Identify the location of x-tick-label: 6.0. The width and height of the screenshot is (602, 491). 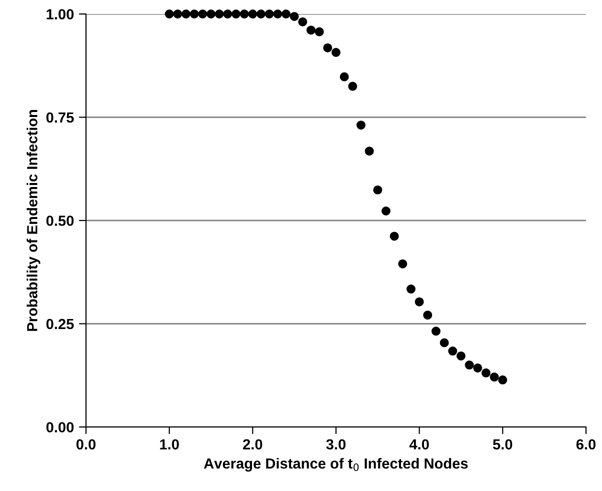
(586, 444).